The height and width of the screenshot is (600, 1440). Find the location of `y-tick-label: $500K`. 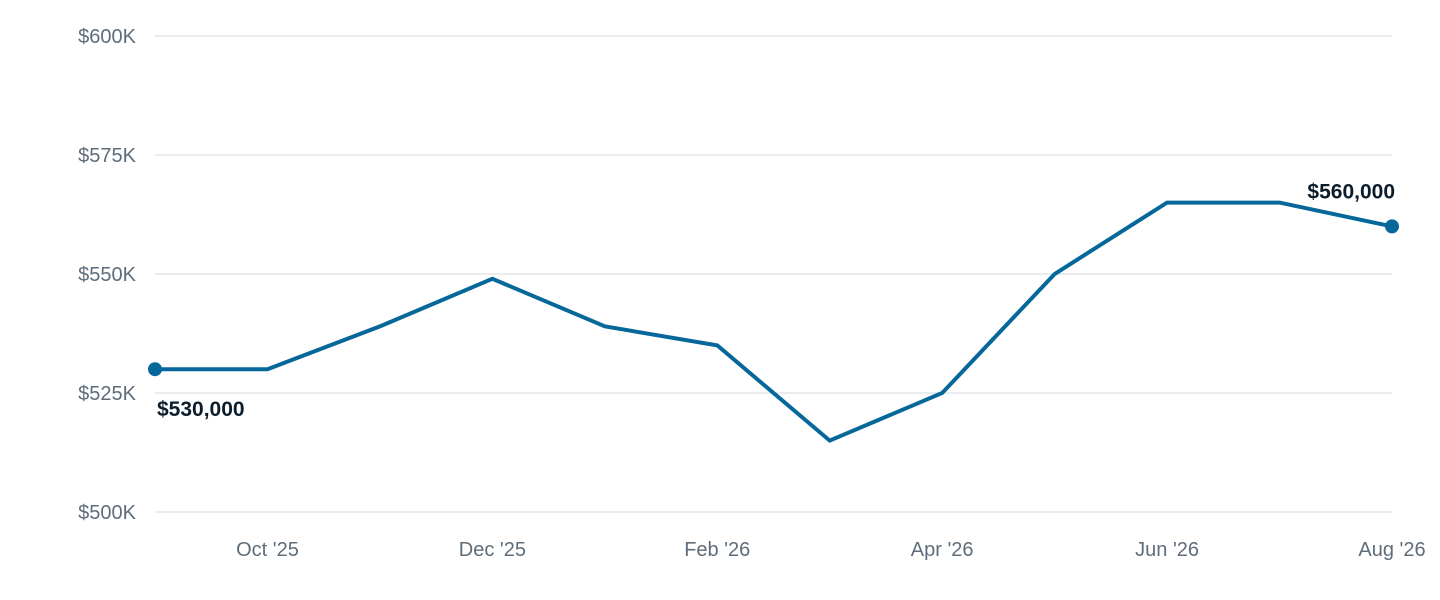

y-tick-label: $500K is located at coordinates (107, 513).